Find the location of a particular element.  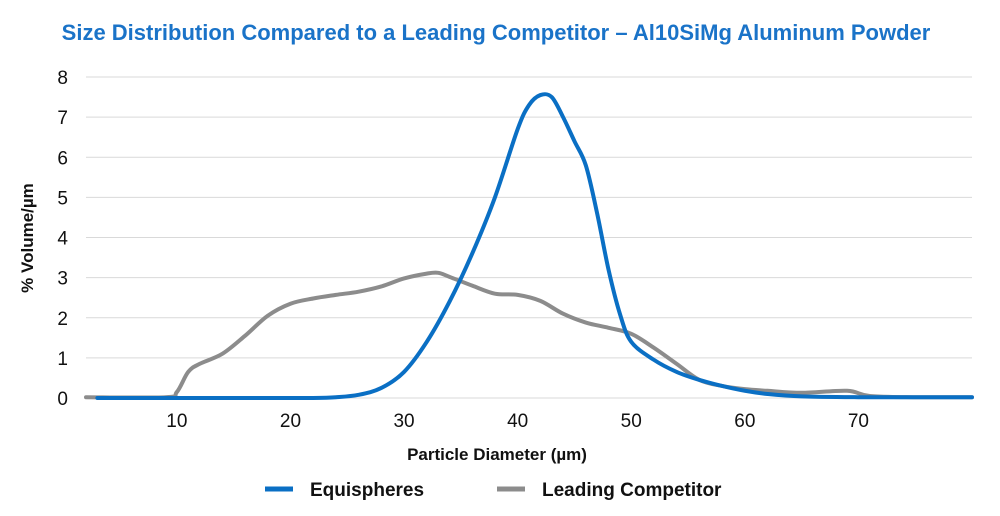

legend: Equispheres Leading Competitor is located at coordinates (493, 490).